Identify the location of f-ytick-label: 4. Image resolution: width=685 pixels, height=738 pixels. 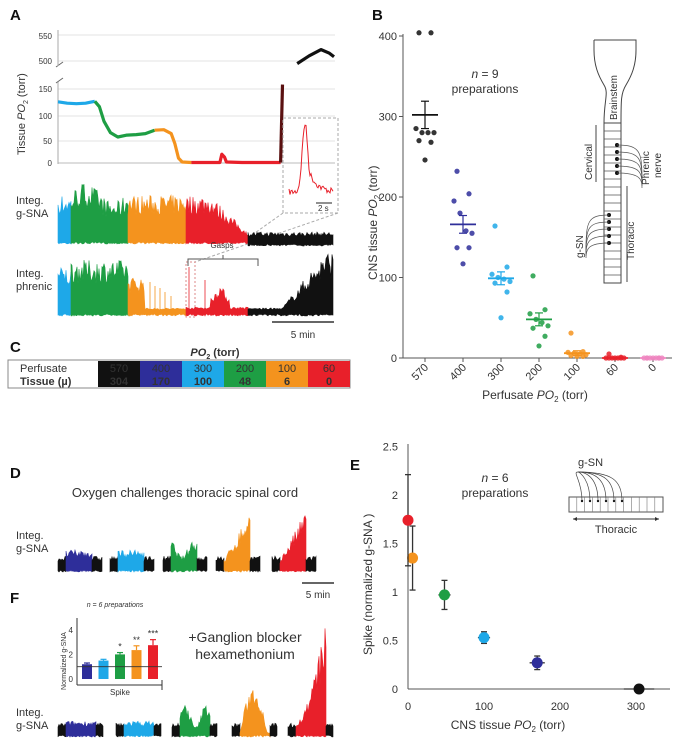
(71, 630).